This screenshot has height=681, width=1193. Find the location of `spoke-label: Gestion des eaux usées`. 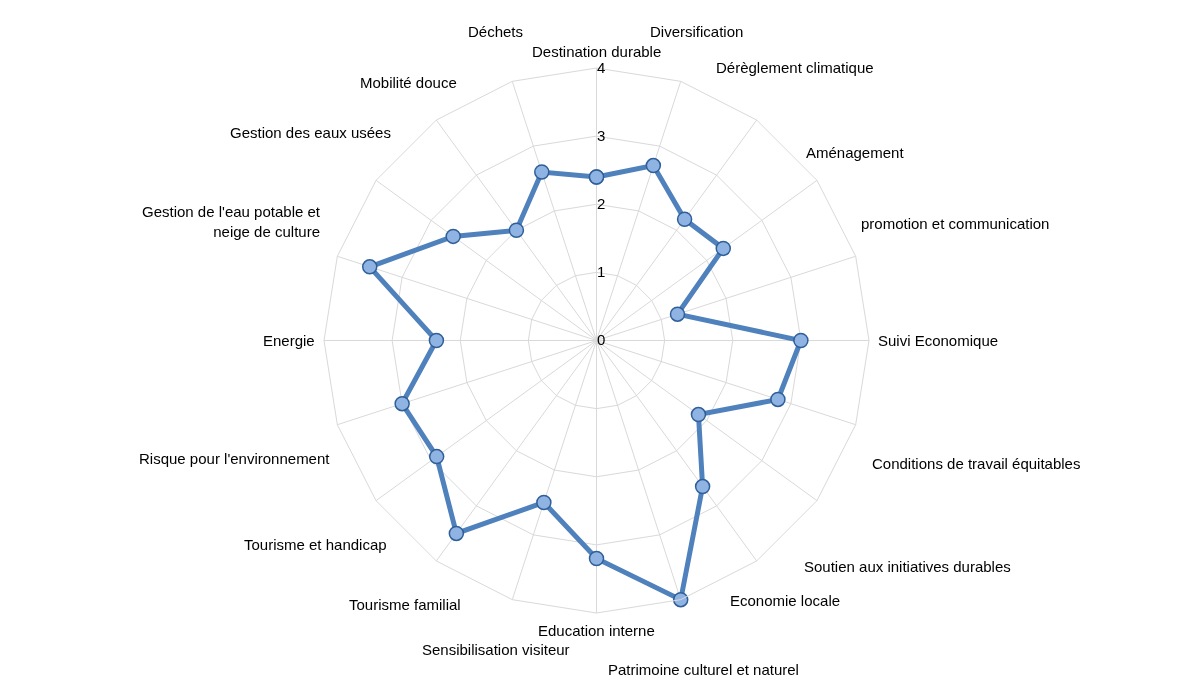

spoke-label: Gestion des eaux usées is located at coordinates (310, 132).